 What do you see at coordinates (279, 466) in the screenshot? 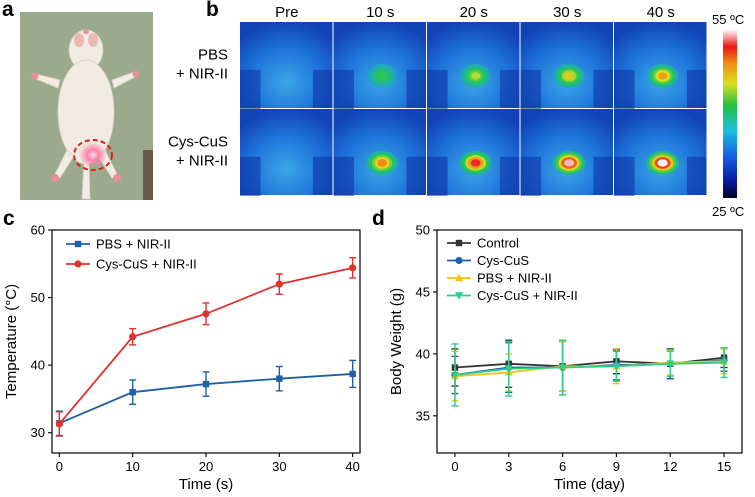
I see `x-tick-label: 30` at bounding box center [279, 466].